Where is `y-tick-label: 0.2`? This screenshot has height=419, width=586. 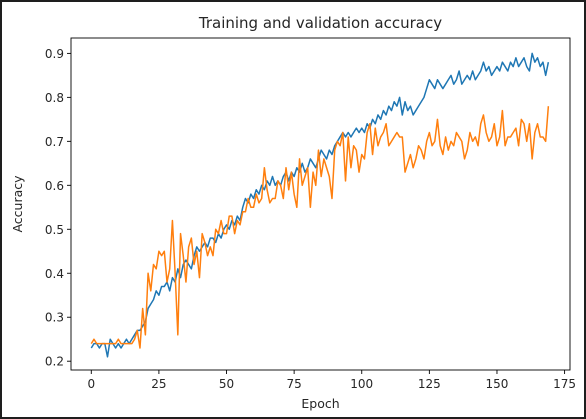
y-tick-label: 0.2 is located at coordinates (54, 362).